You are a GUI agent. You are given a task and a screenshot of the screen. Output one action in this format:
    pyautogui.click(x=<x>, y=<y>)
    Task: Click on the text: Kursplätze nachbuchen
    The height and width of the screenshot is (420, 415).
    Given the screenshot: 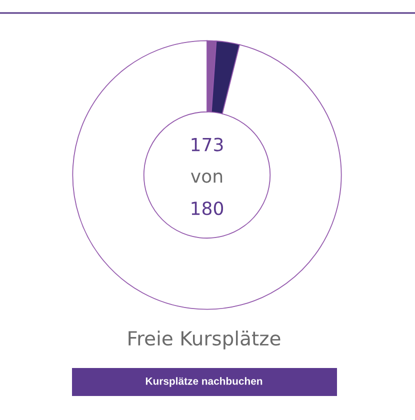 What is the action you would take?
    pyautogui.click(x=204, y=382)
    